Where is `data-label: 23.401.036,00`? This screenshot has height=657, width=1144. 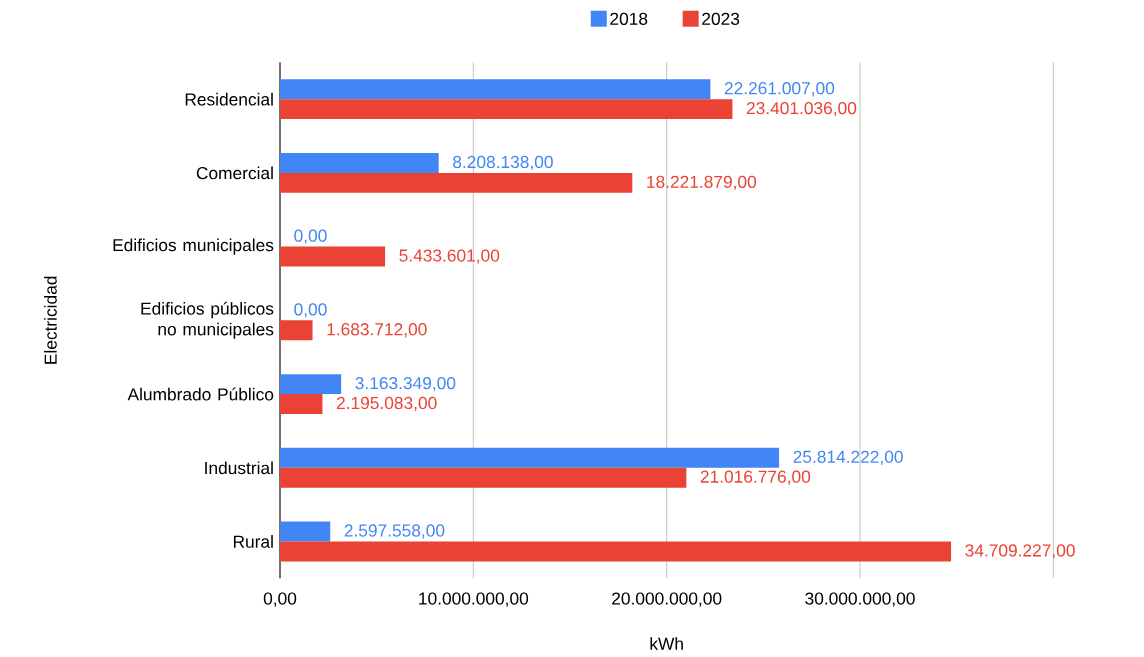
data-label: 23.401.036,00 is located at coordinates (801, 109).